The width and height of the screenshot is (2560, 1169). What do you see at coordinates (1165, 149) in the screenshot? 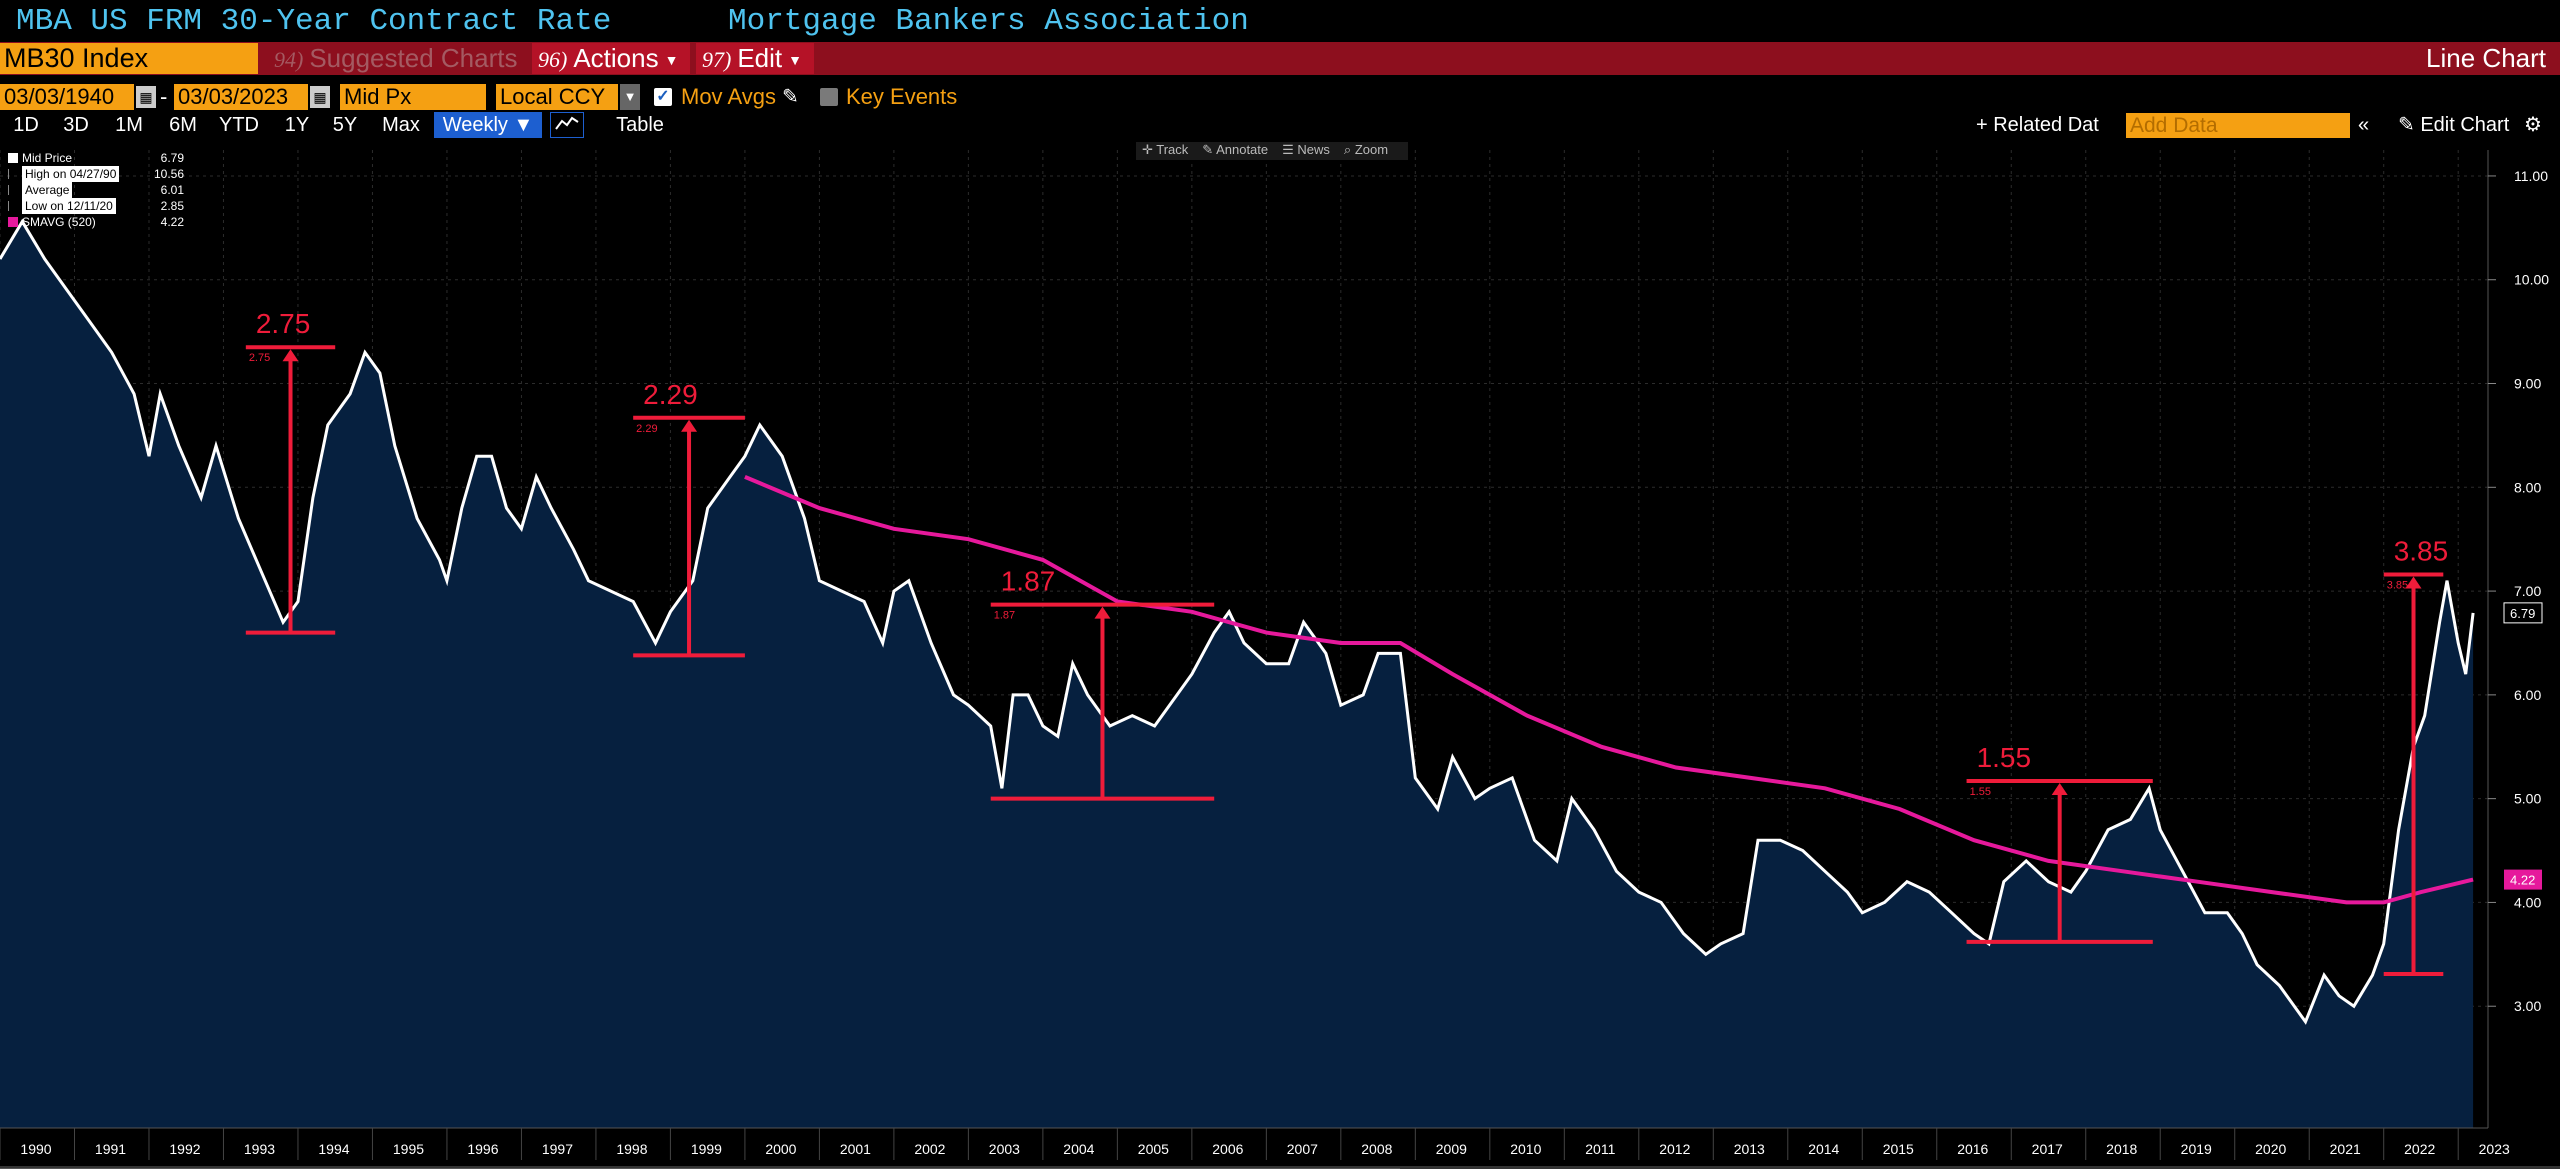
I see `tool-track: ✛ Track` at bounding box center [1165, 149].